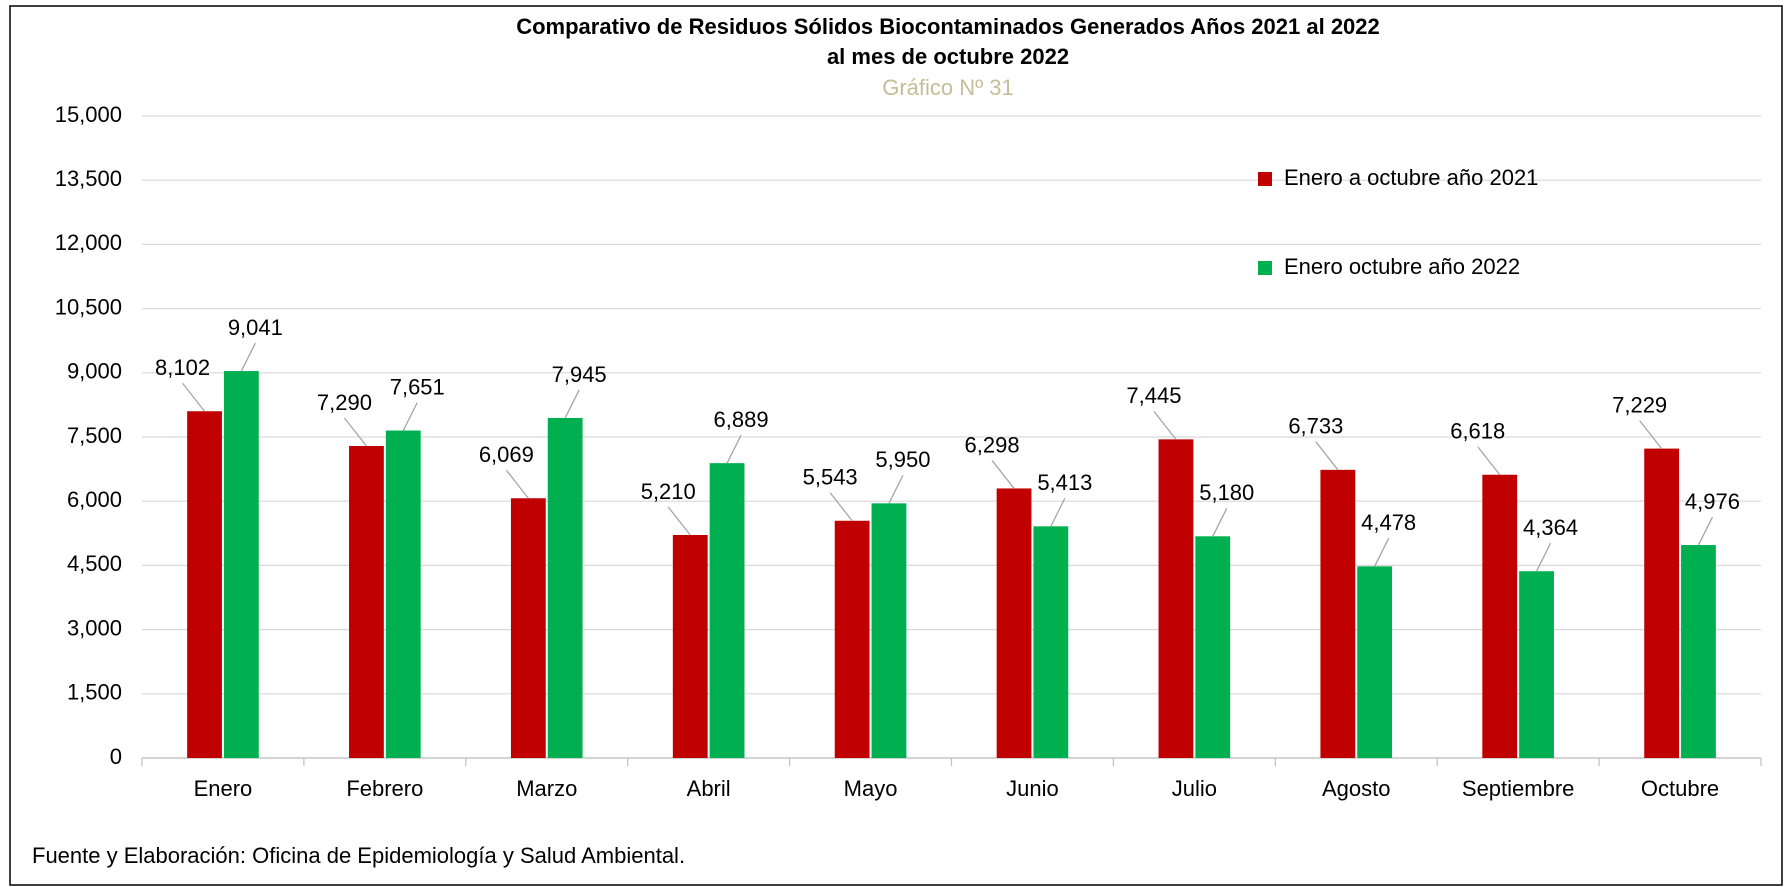  Describe the element at coordinates (830, 477) in the screenshot. I see `data-label: 5,543` at that location.